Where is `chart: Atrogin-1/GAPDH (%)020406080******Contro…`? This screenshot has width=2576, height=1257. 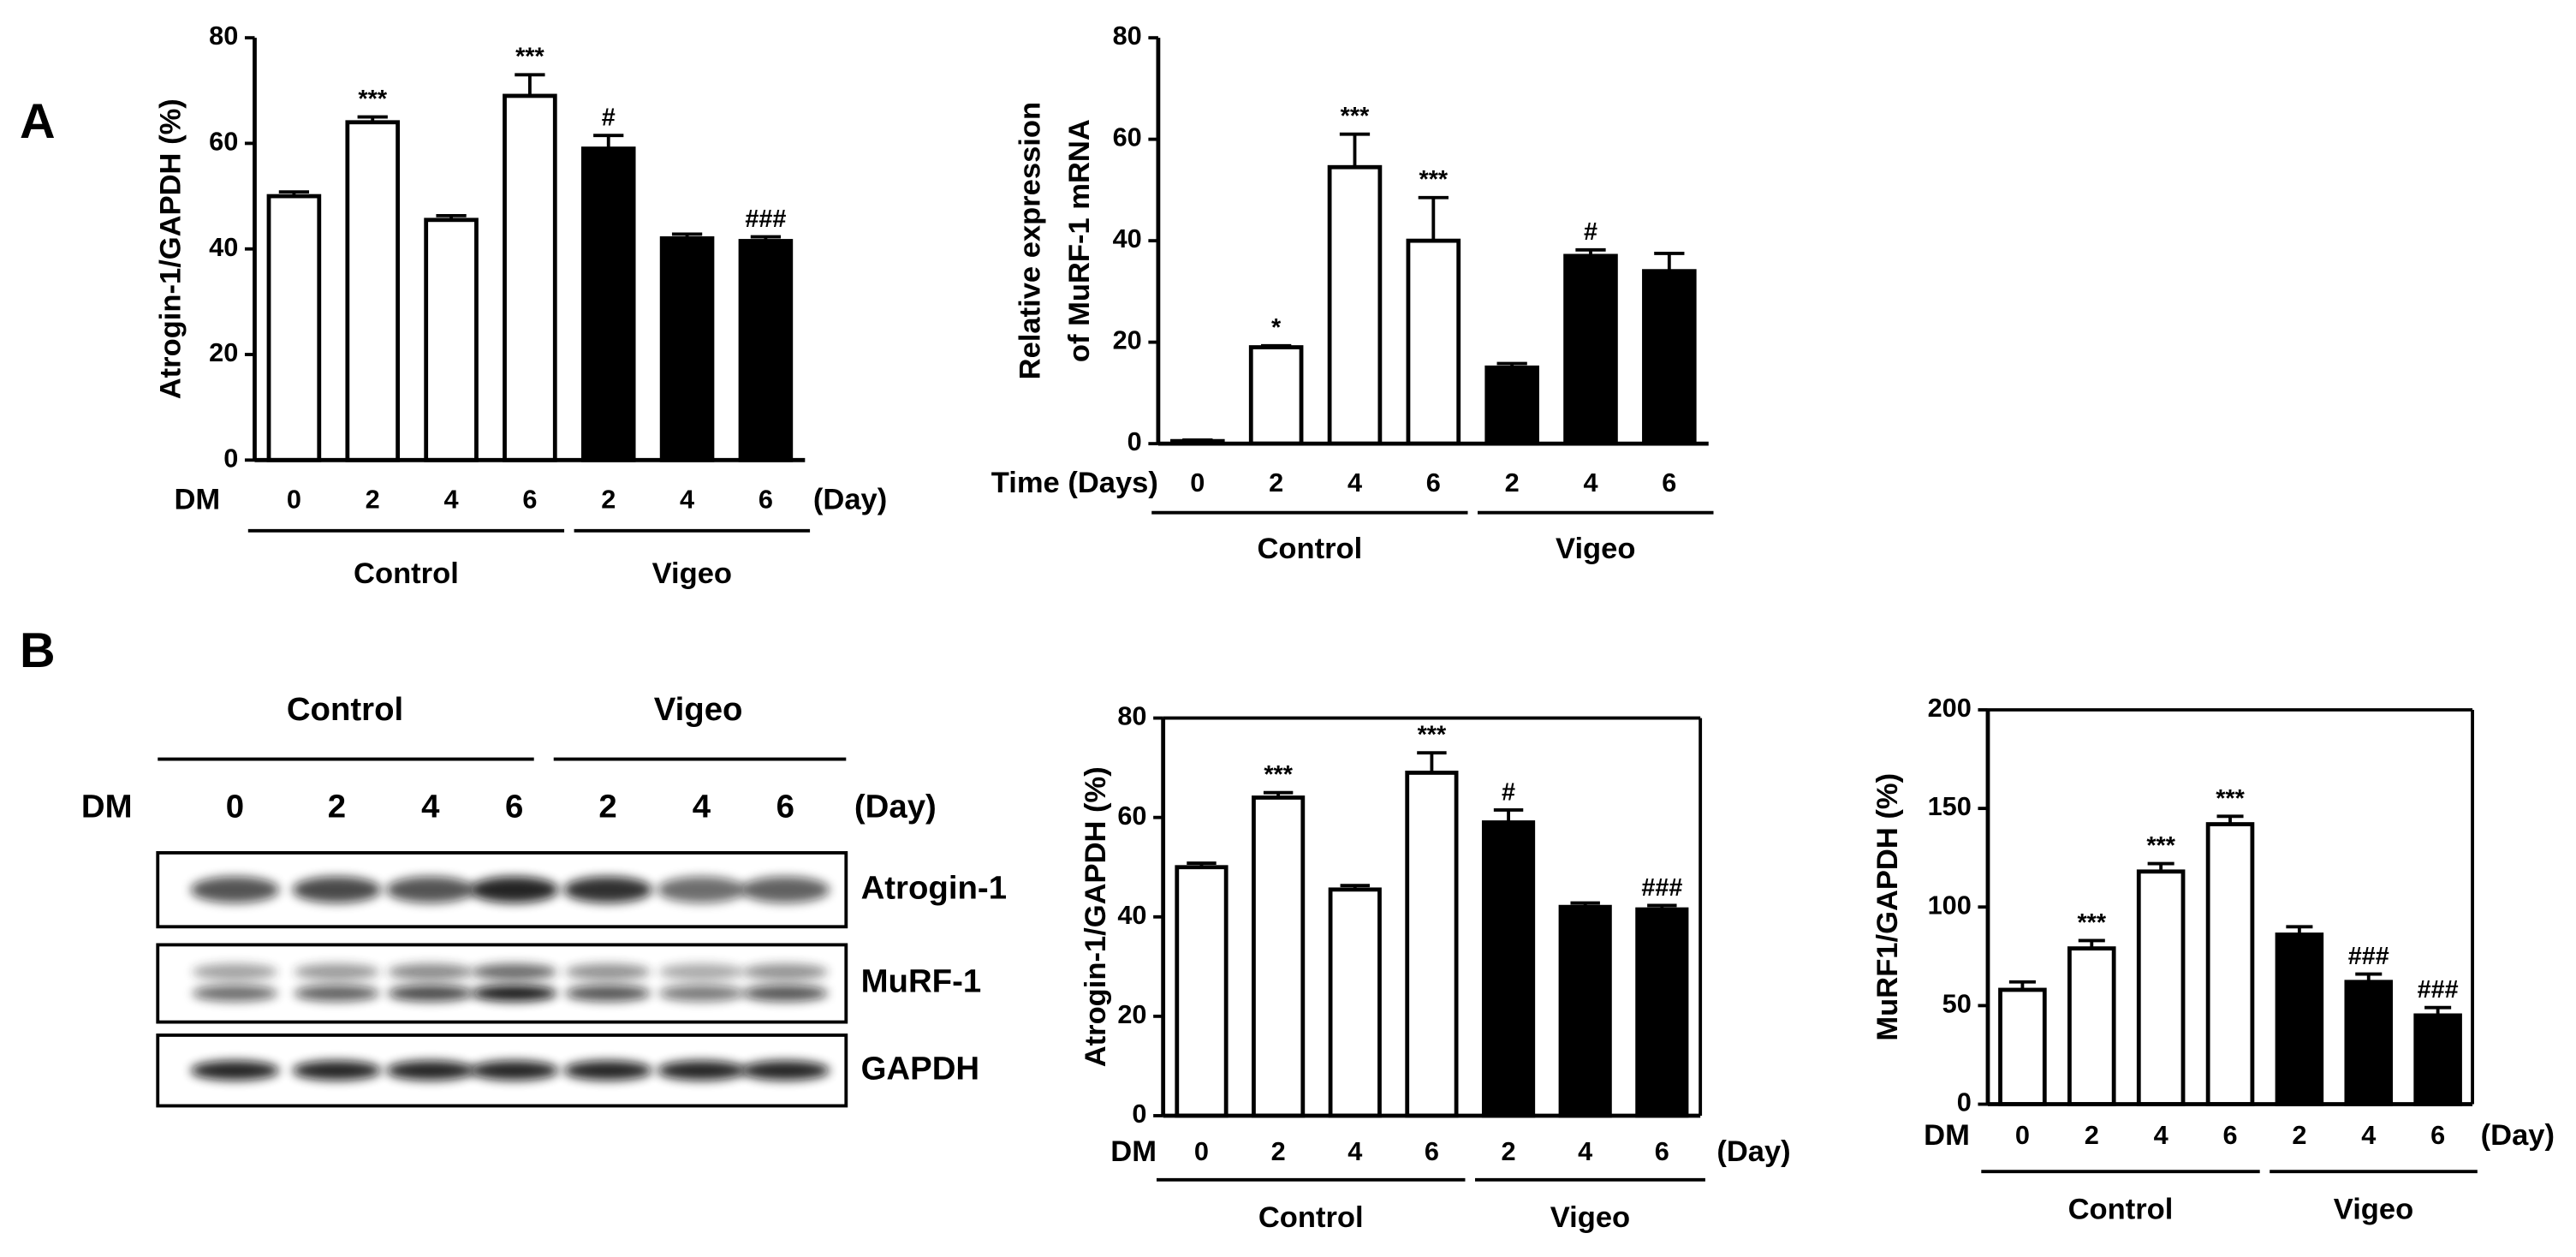
chart: Atrogin-1/GAPDH (%)020406080******Contro… is located at coordinates (1436, 967).